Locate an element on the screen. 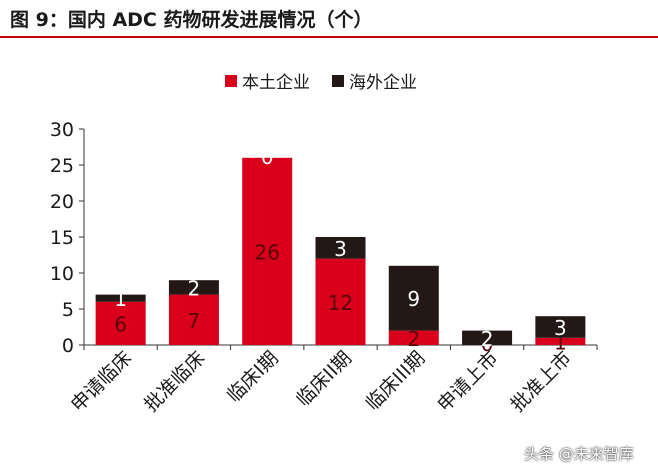  x-category-label: 临床III期 is located at coordinates (396, 381).